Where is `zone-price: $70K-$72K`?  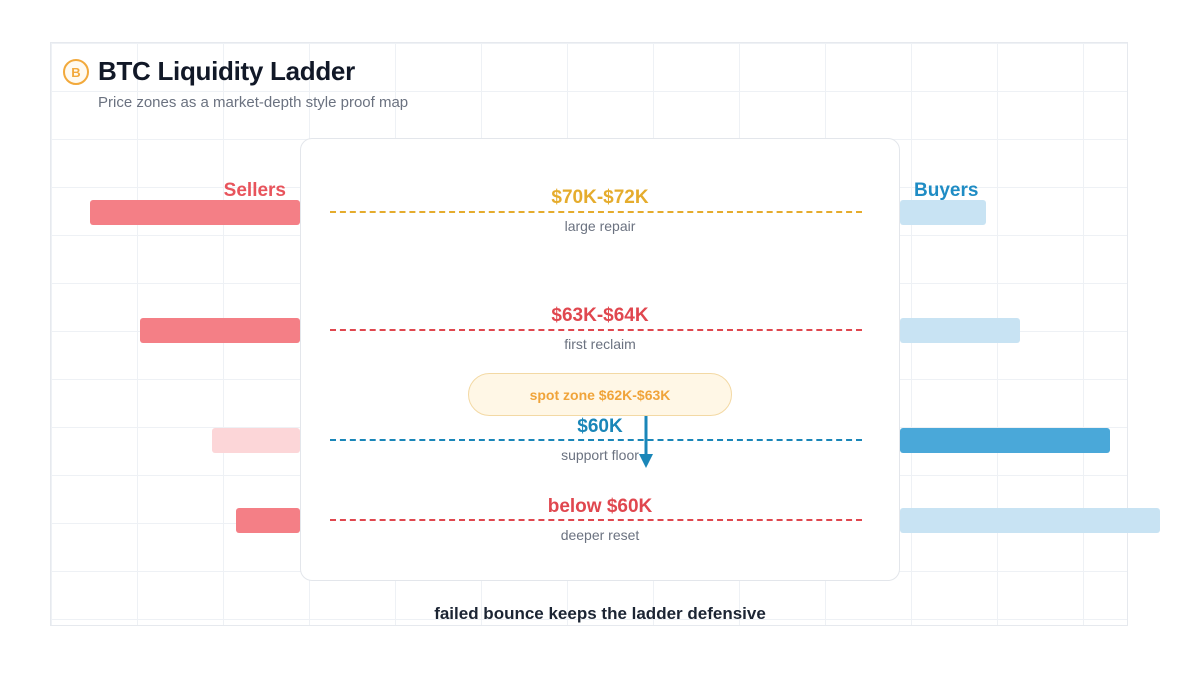 zone-price: $70K-$72K is located at coordinates (600, 197).